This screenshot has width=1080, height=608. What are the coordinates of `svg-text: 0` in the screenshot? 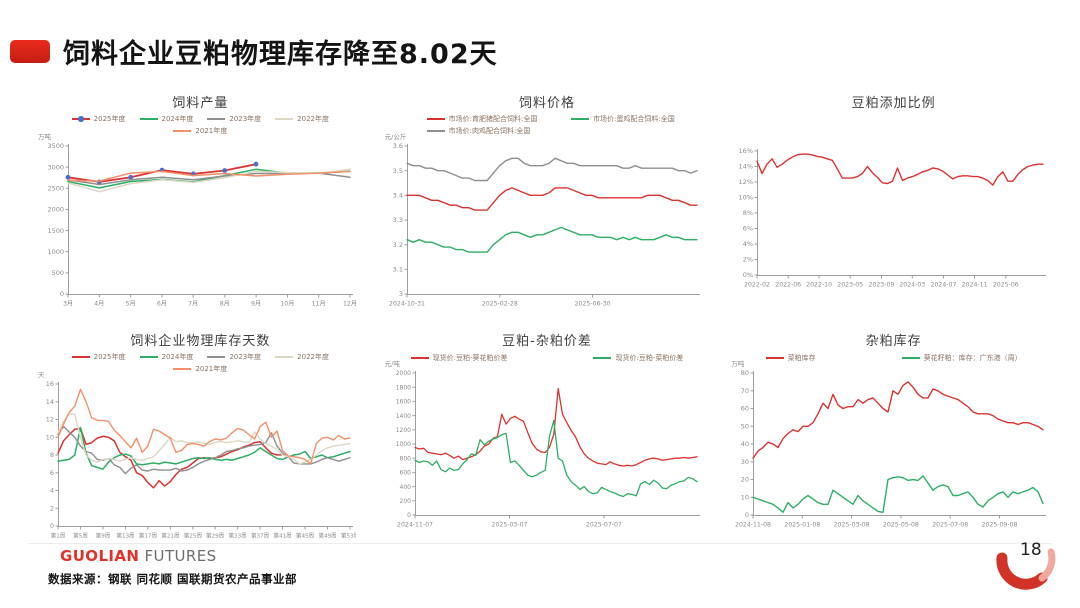 It's located at (52, 526).